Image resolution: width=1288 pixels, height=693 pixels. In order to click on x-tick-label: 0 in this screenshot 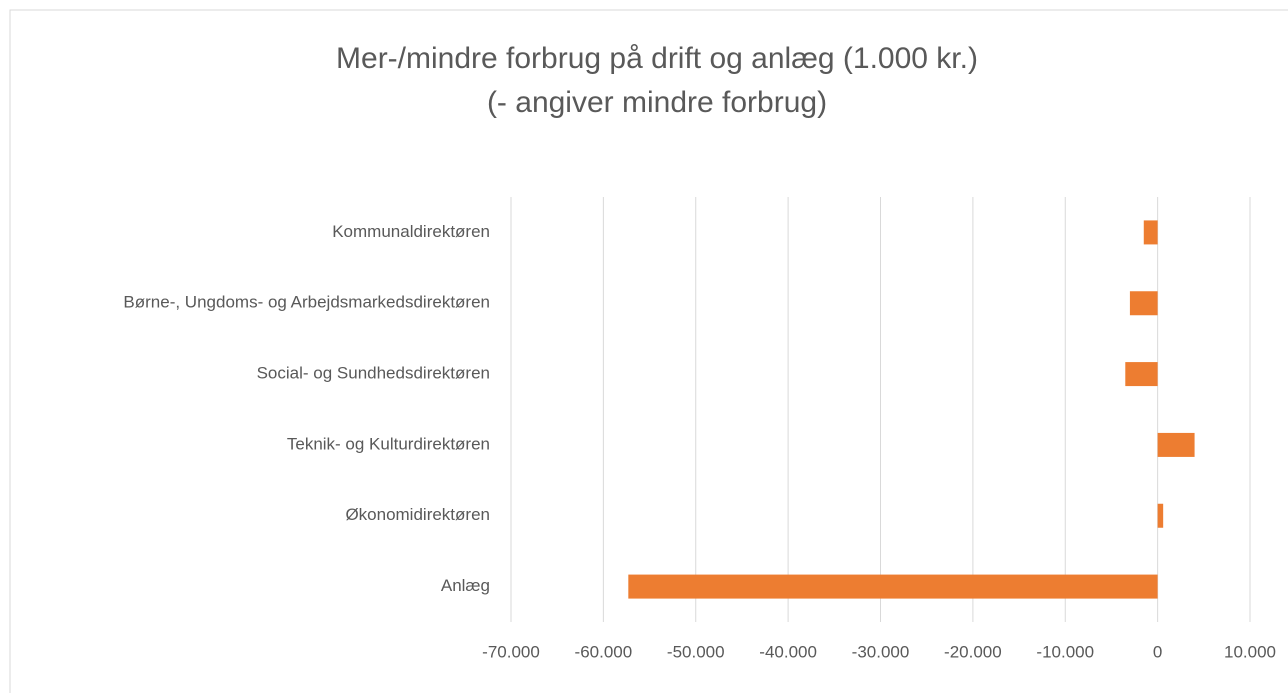, I will do `click(1157, 651)`.